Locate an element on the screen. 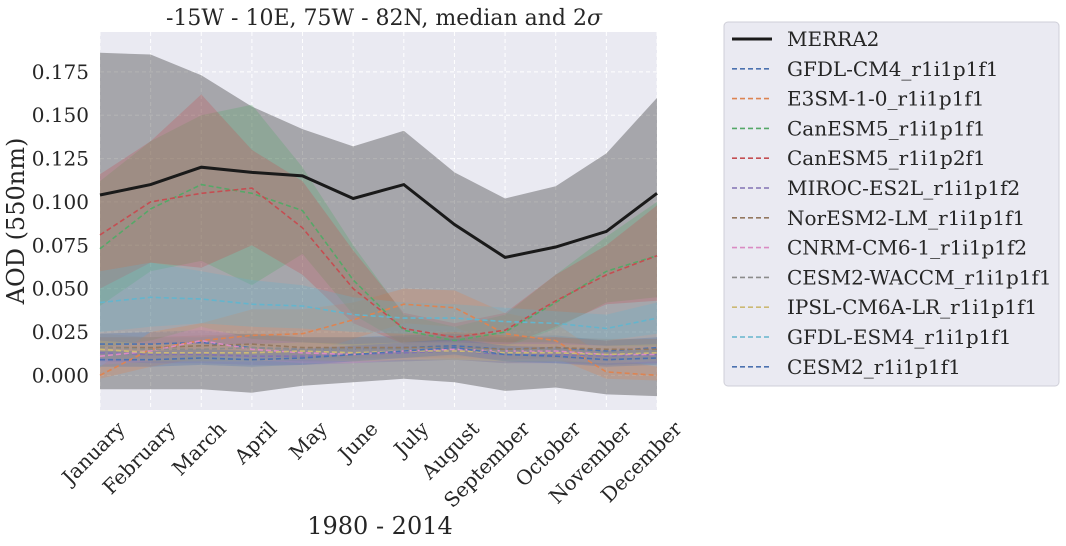 The image size is (1066, 546). line-cnrm-cm6-1-r1i1p1f2 is located at coordinates (378, 348).